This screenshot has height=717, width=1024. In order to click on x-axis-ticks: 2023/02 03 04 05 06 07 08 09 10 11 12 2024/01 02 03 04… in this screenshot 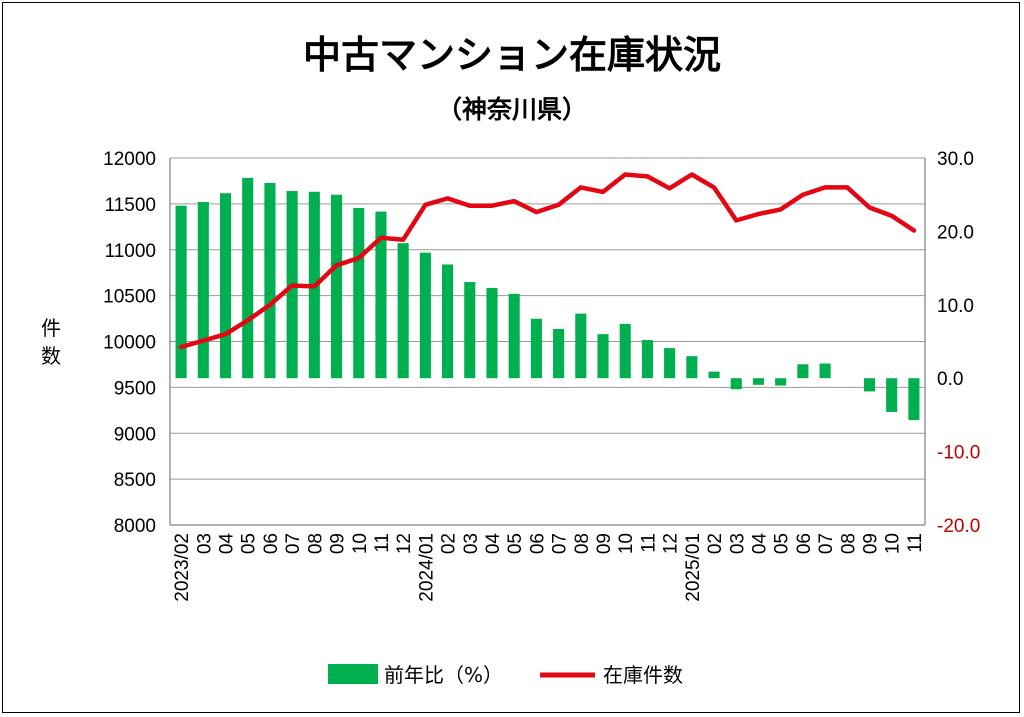, I will do `click(549, 567)`.